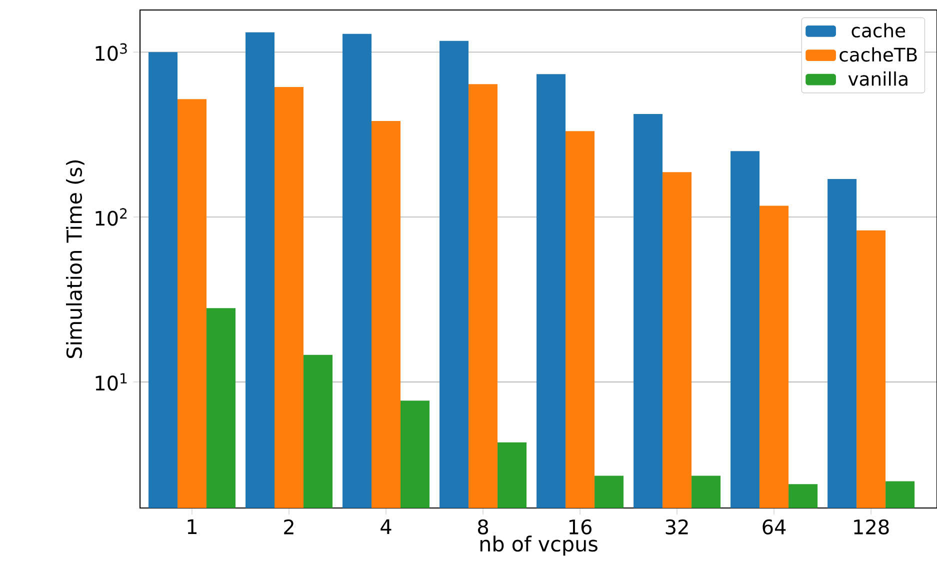  What do you see at coordinates (75, 259) in the screenshot?
I see `y-axis-title: Simulation Time (s)` at bounding box center [75, 259].